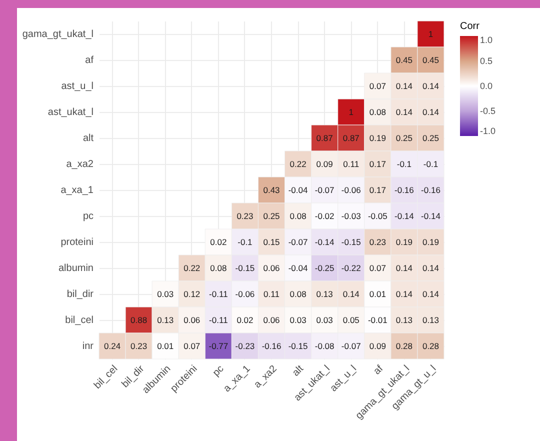 The height and width of the screenshot is (441, 540). Describe the element at coordinates (486, 40) in the screenshot. I see `color-bar-label: 1.0` at that location.